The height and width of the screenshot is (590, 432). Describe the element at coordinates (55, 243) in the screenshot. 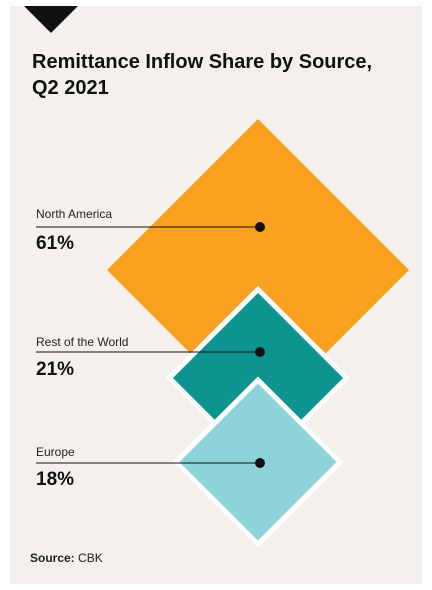

I see `value-north-america: 61%` at that location.